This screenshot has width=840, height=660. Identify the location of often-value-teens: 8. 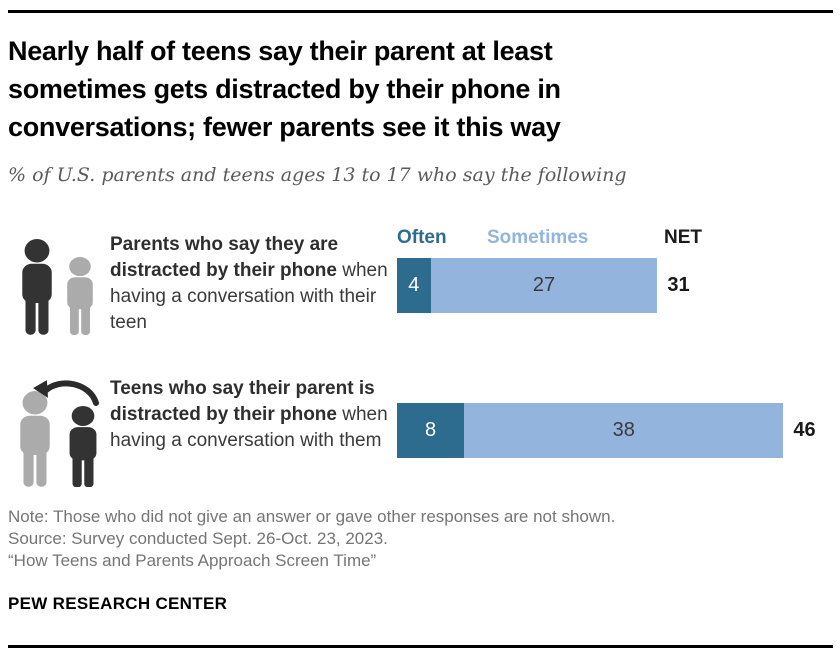
(431, 430).